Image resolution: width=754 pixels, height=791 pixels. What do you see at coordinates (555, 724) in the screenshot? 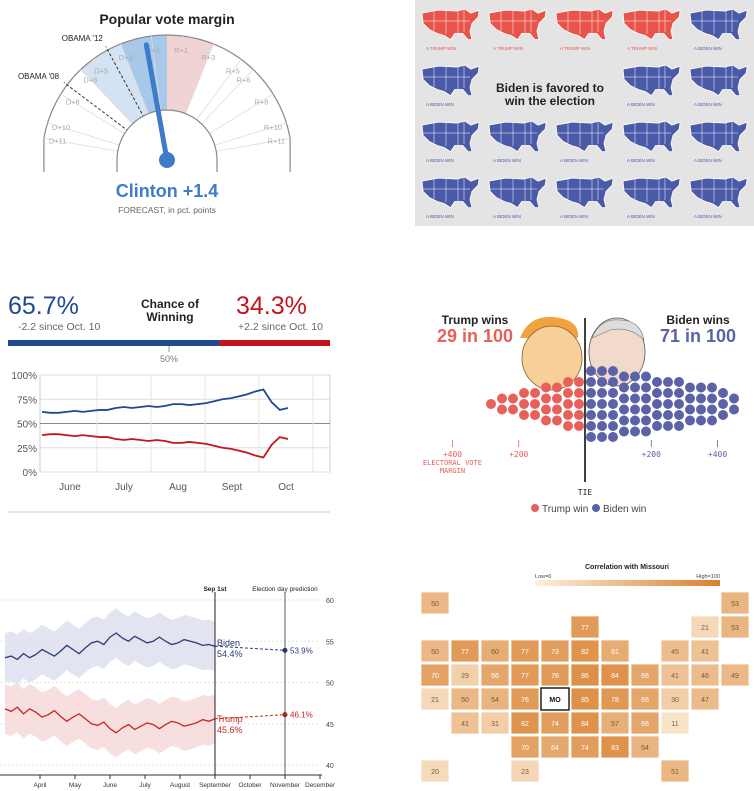
I see `state-value: 74` at bounding box center [555, 724].